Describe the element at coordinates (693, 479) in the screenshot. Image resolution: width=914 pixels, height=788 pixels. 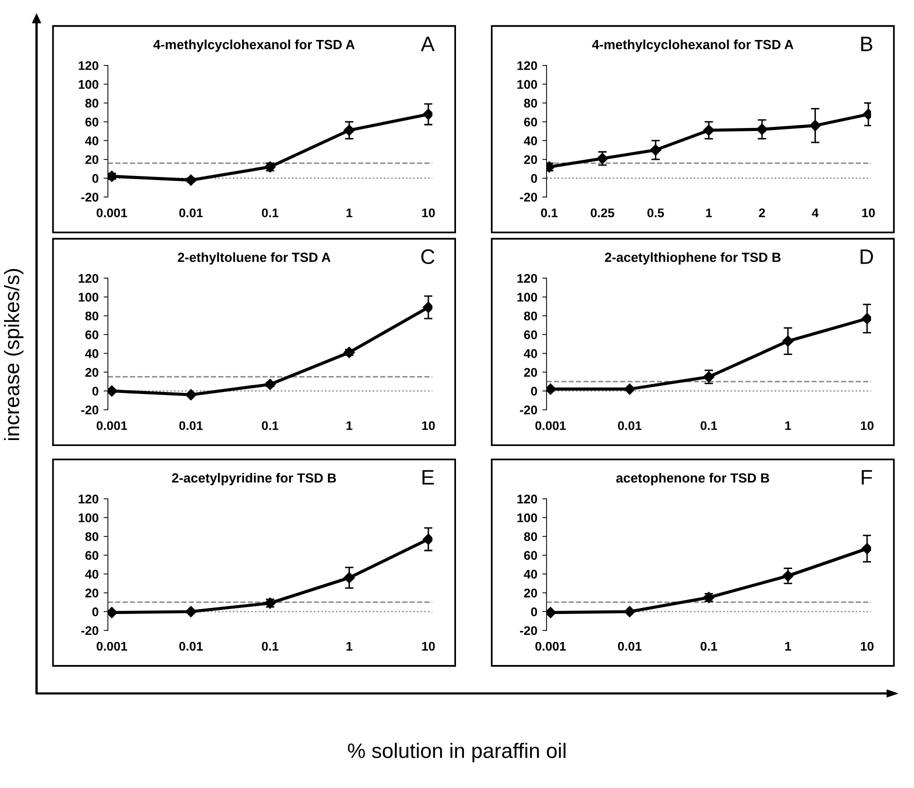
I see `chart-title: acetophenone for TSD B` at that location.